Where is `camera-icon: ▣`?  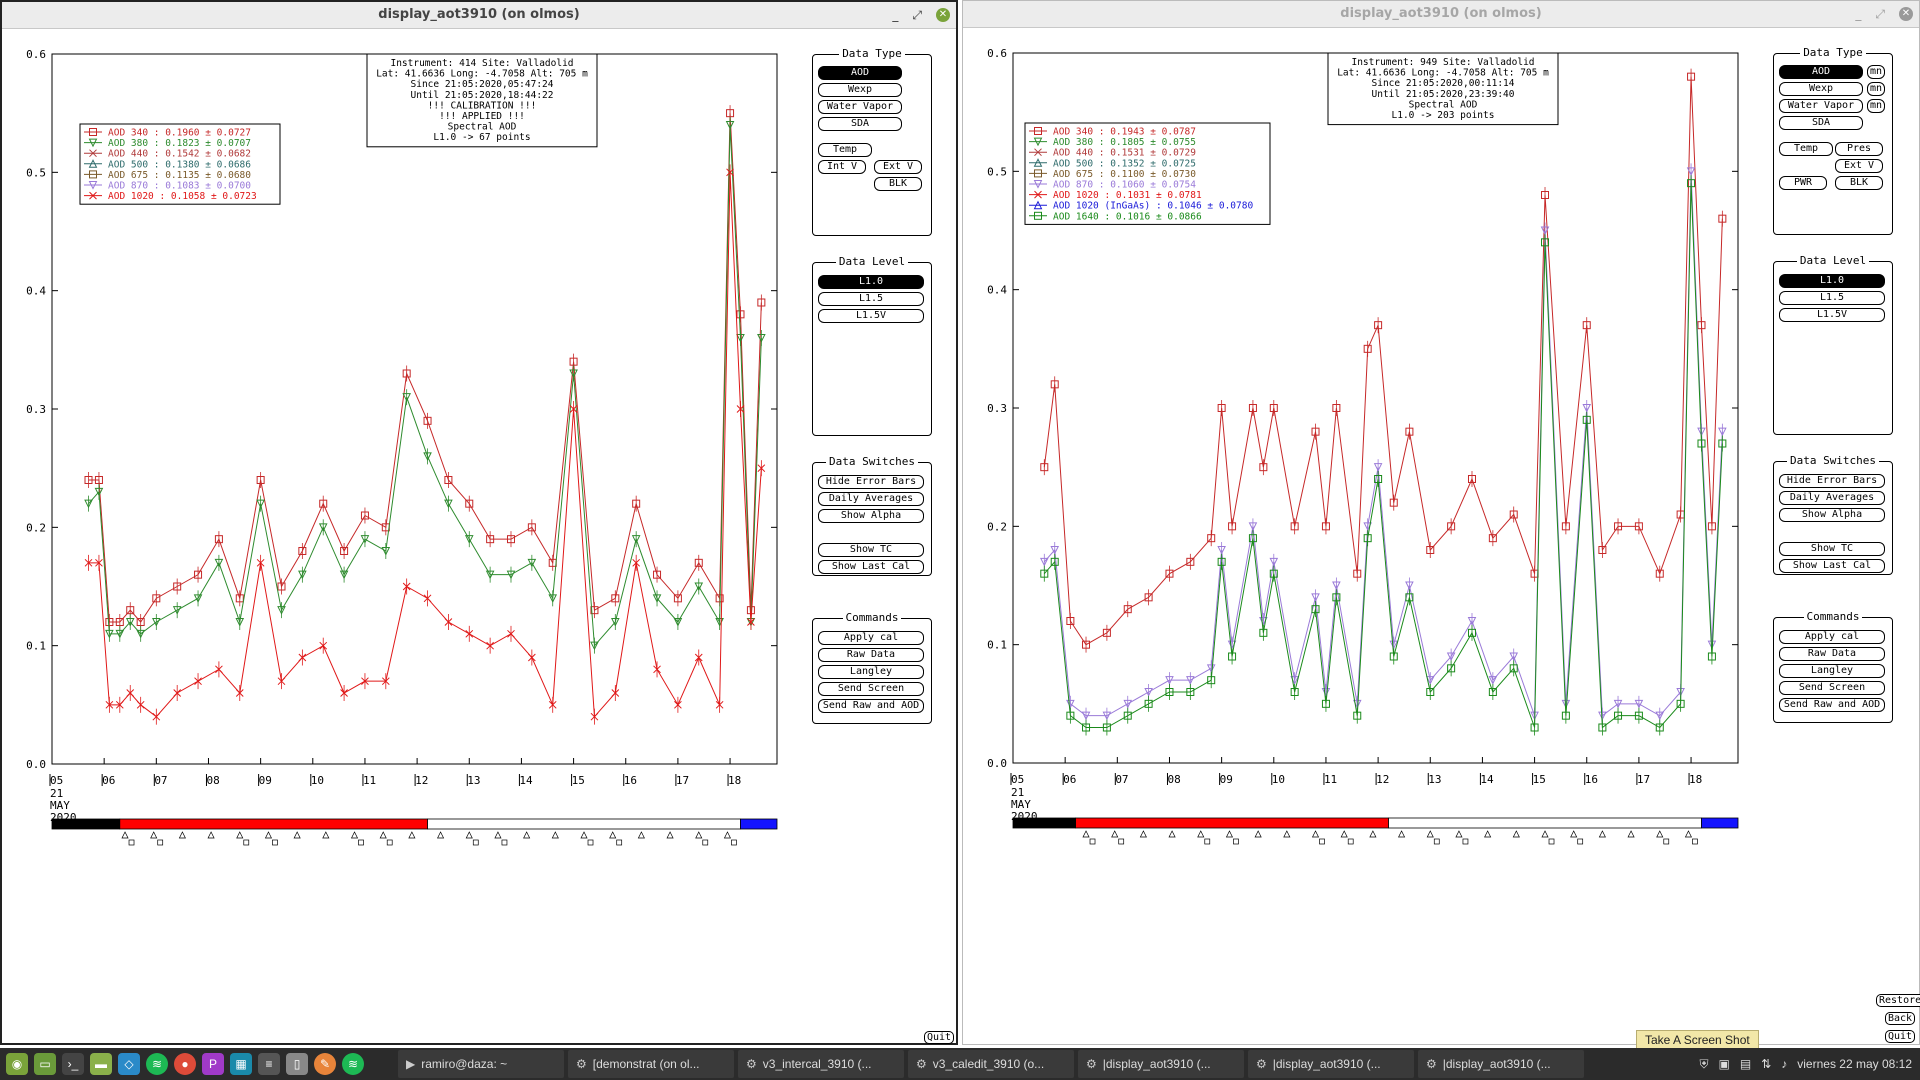 camera-icon: ▣ is located at coordinates (1724, 1064).